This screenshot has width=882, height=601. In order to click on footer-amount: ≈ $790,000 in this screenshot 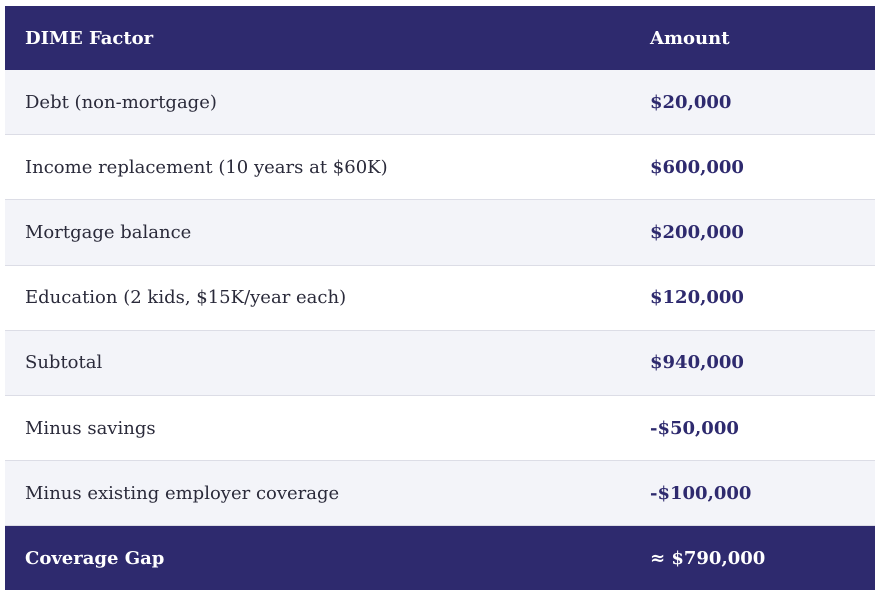, I will do `click(708, 558)`.